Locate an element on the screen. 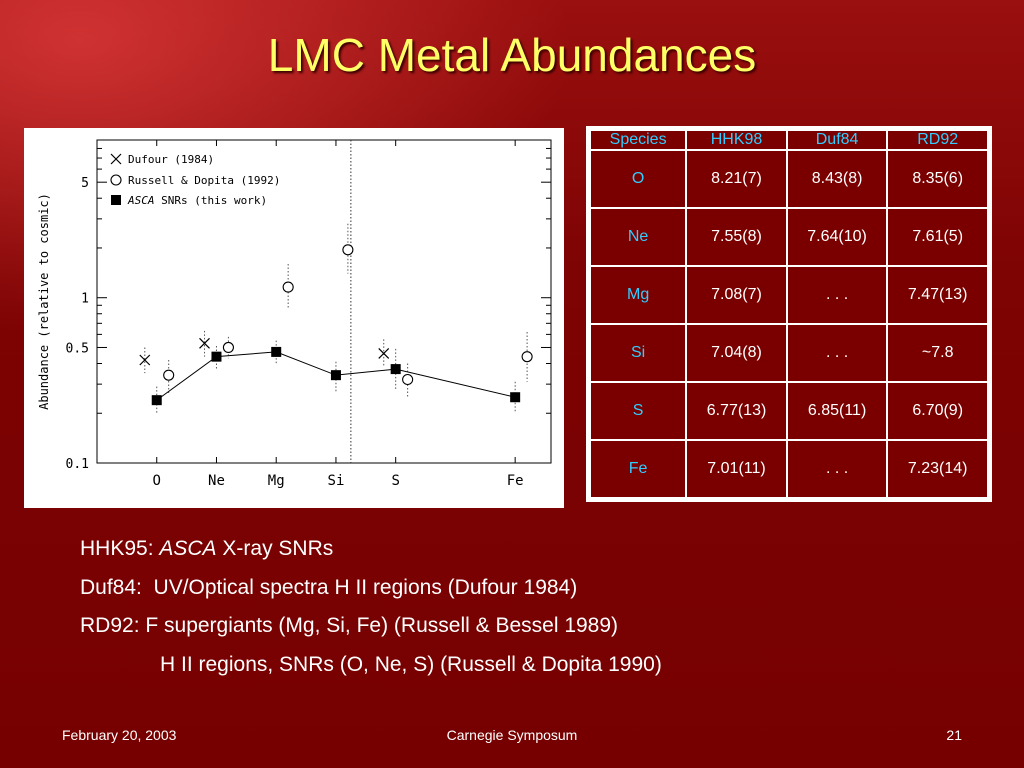 This screenshot has width=1024, height=768. value-cell: 7.55(8) is located at coordinates (736, 237).